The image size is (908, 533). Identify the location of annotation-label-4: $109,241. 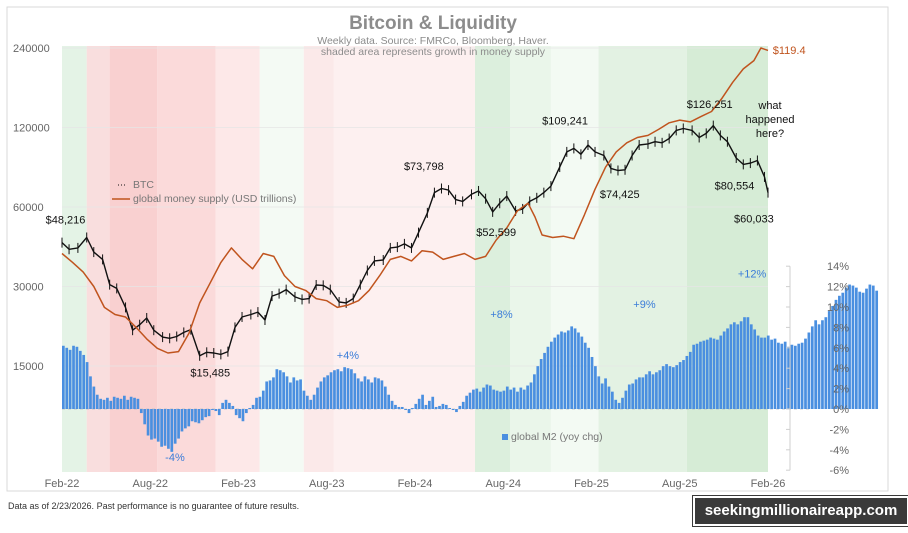
(565, 122).